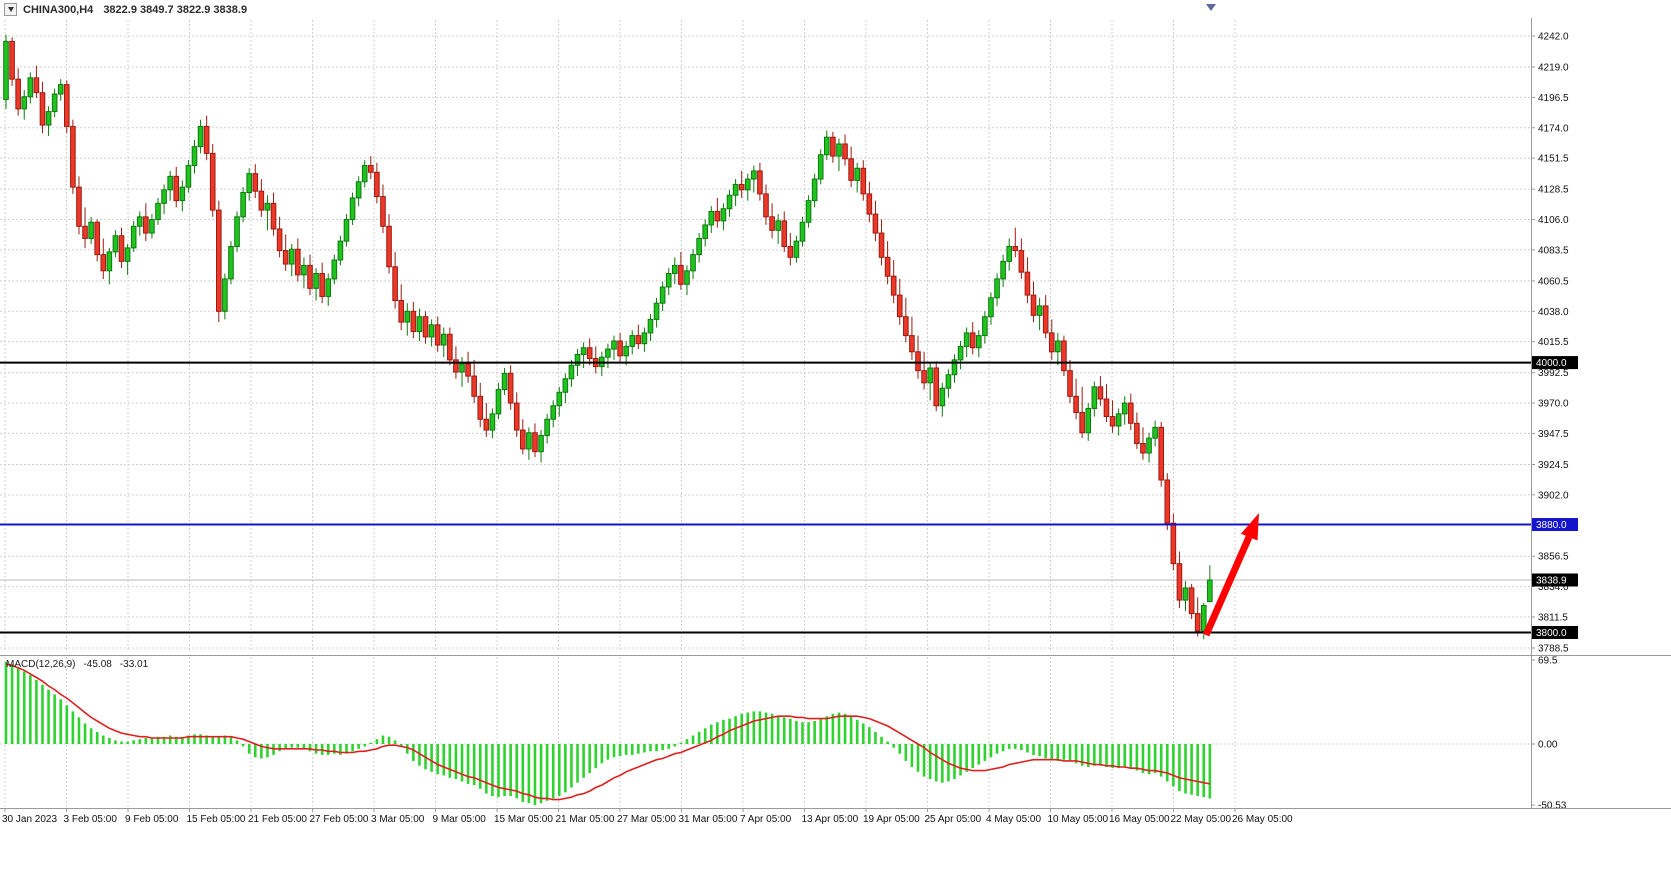  Describe the element at coordinates (77, 664) in the screenshot. I see `macd-indicator-label: MACD(12,26,9) -45.08 -33.01` at that location.